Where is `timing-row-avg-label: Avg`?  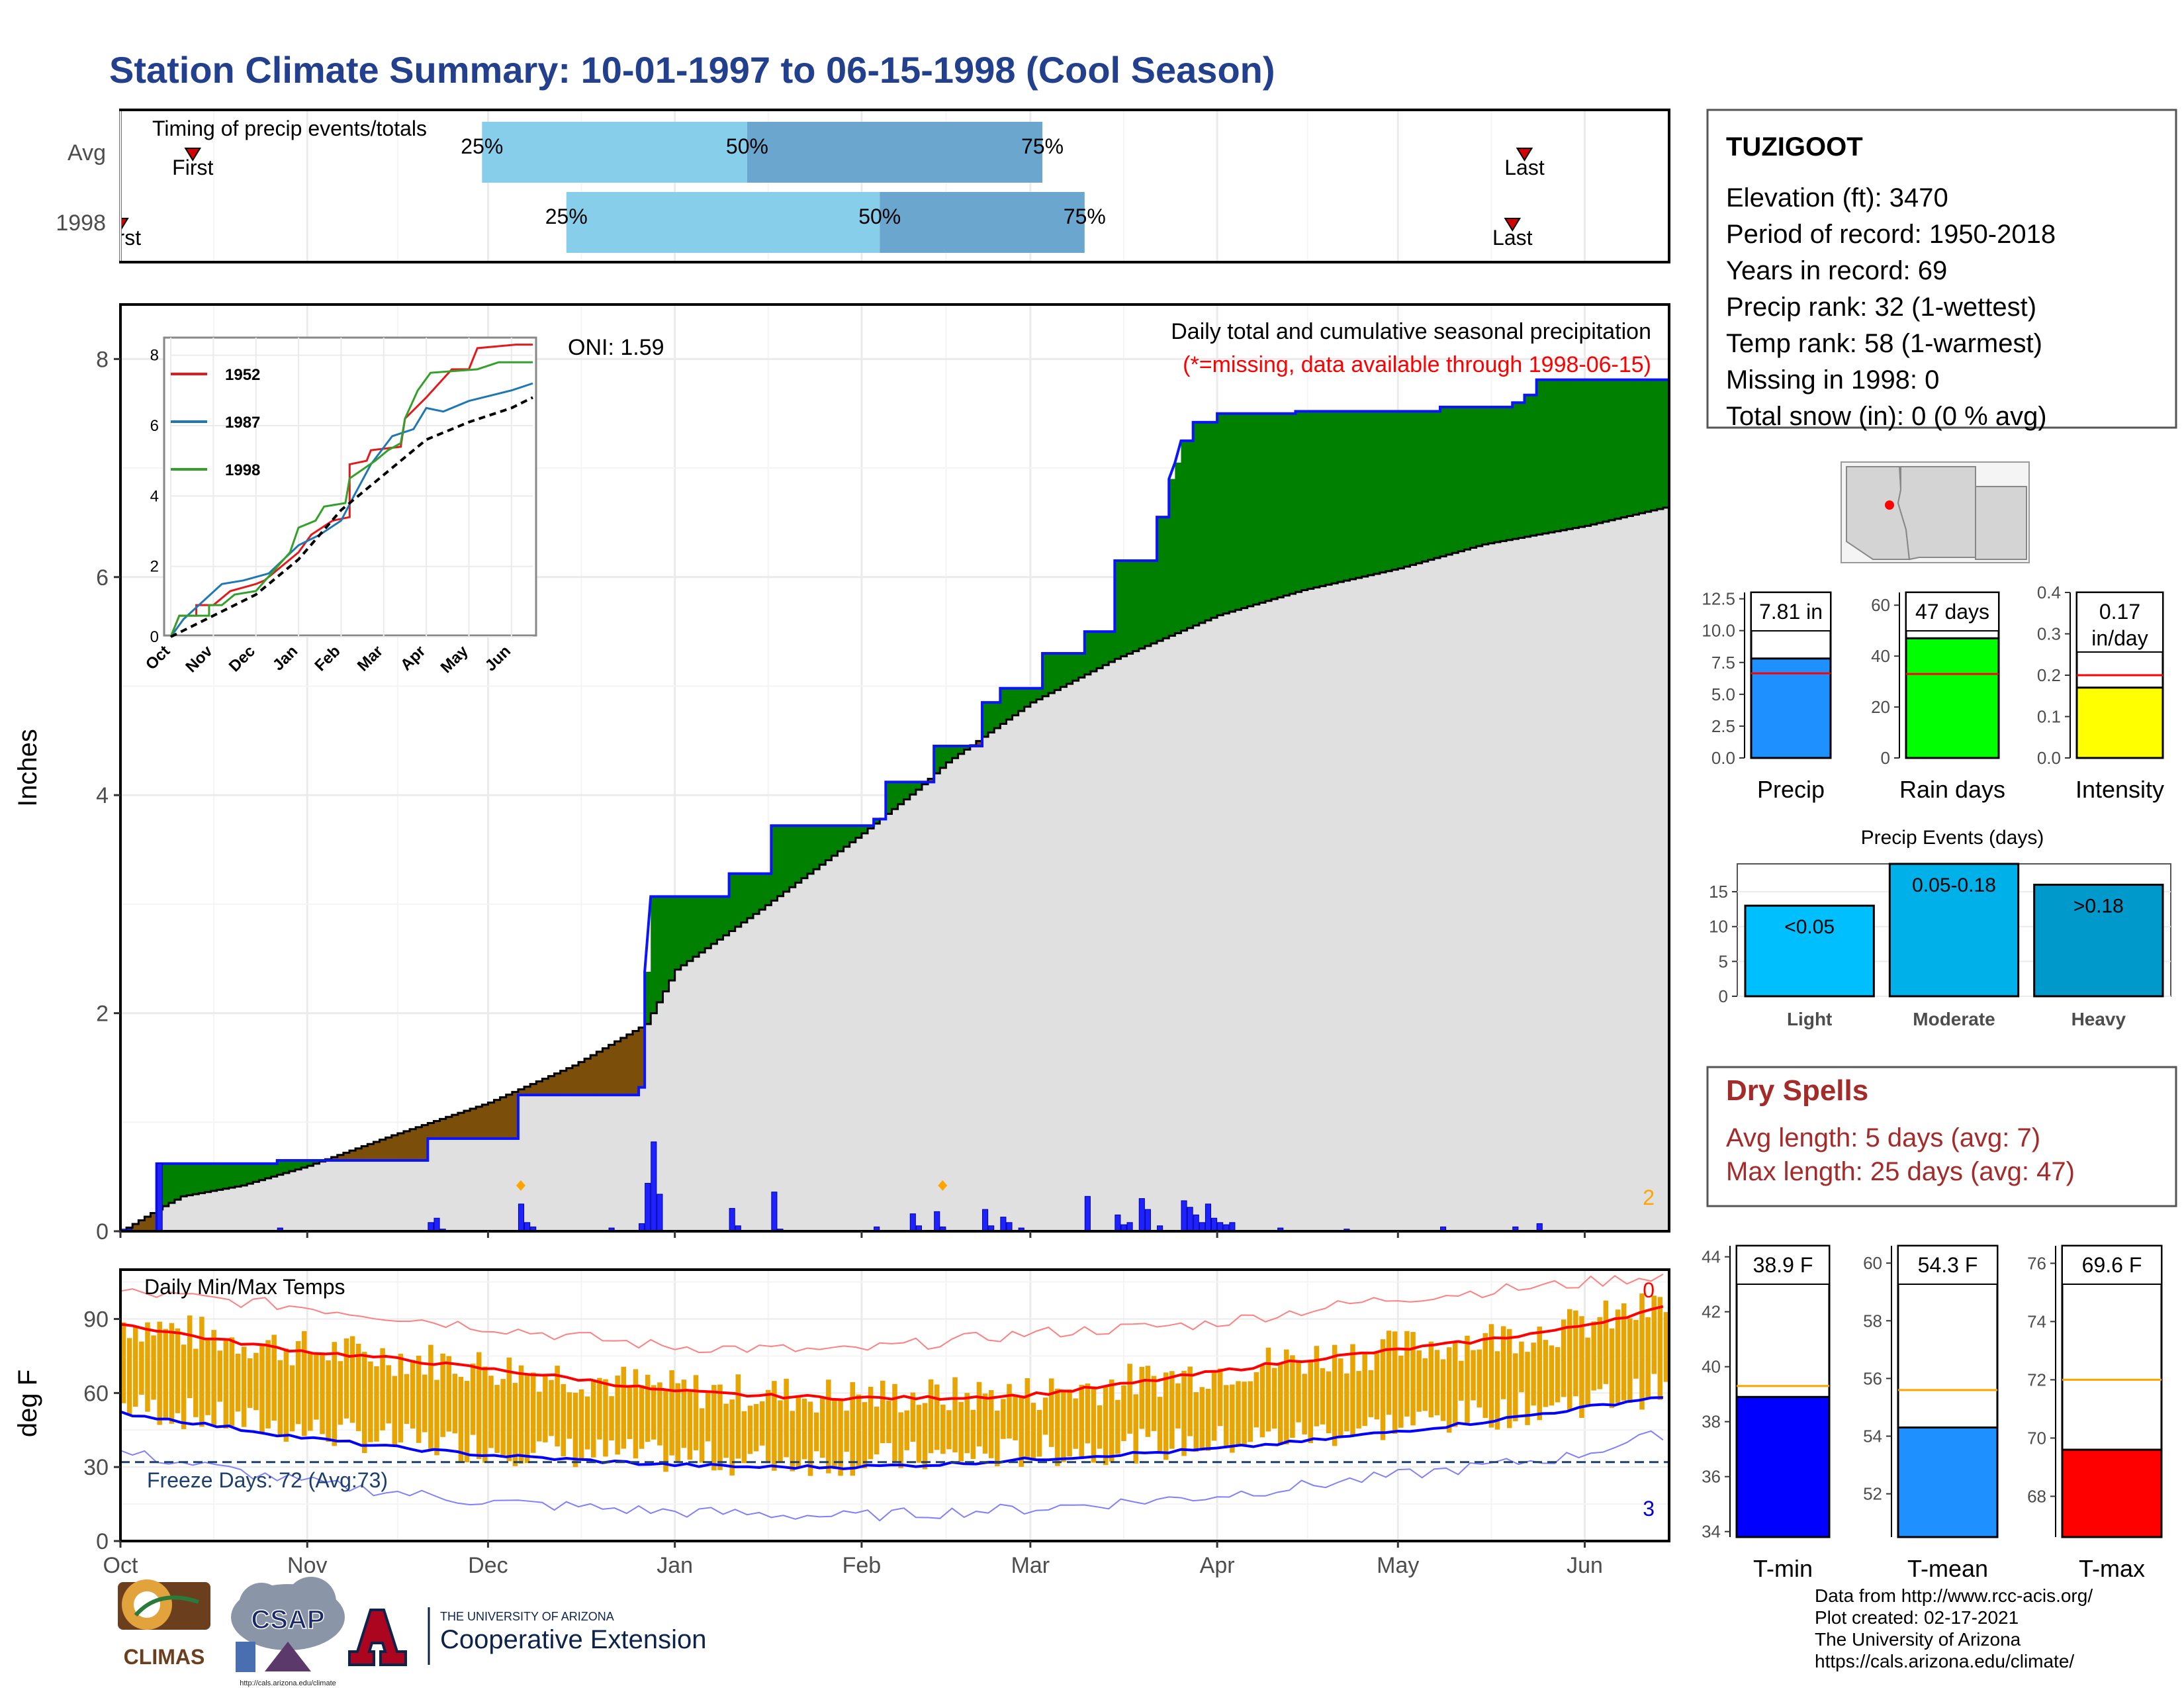
timing-row-avg-label: Avg is located at coordinates (87, 152).